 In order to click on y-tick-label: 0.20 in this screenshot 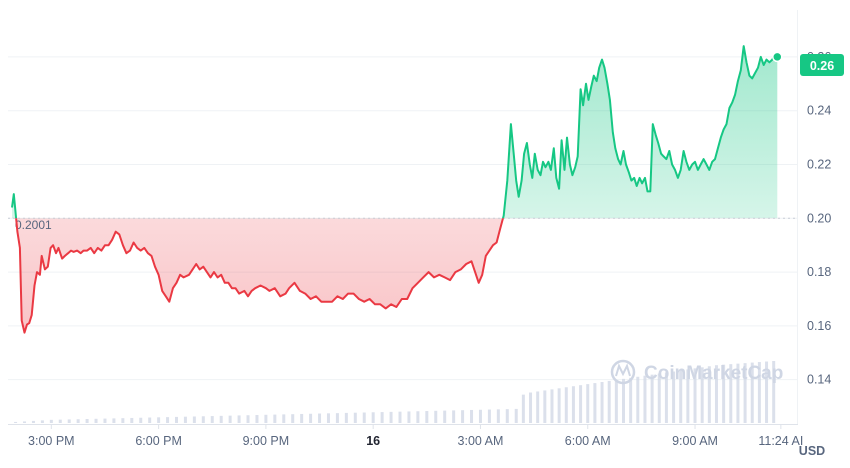, I will do `click(819, 218)`.